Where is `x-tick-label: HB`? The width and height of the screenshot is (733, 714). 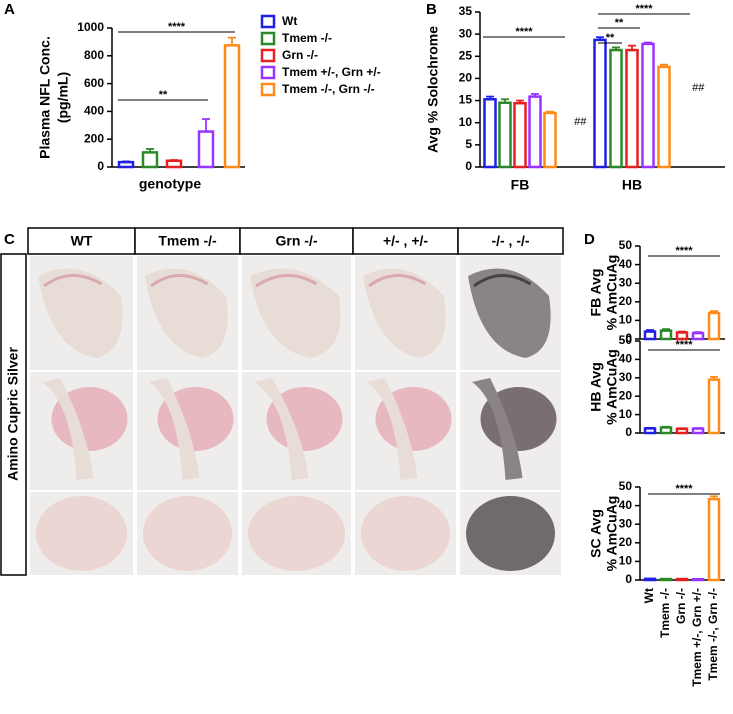 x-tick-label: HB is located at coordinates (632, 185).